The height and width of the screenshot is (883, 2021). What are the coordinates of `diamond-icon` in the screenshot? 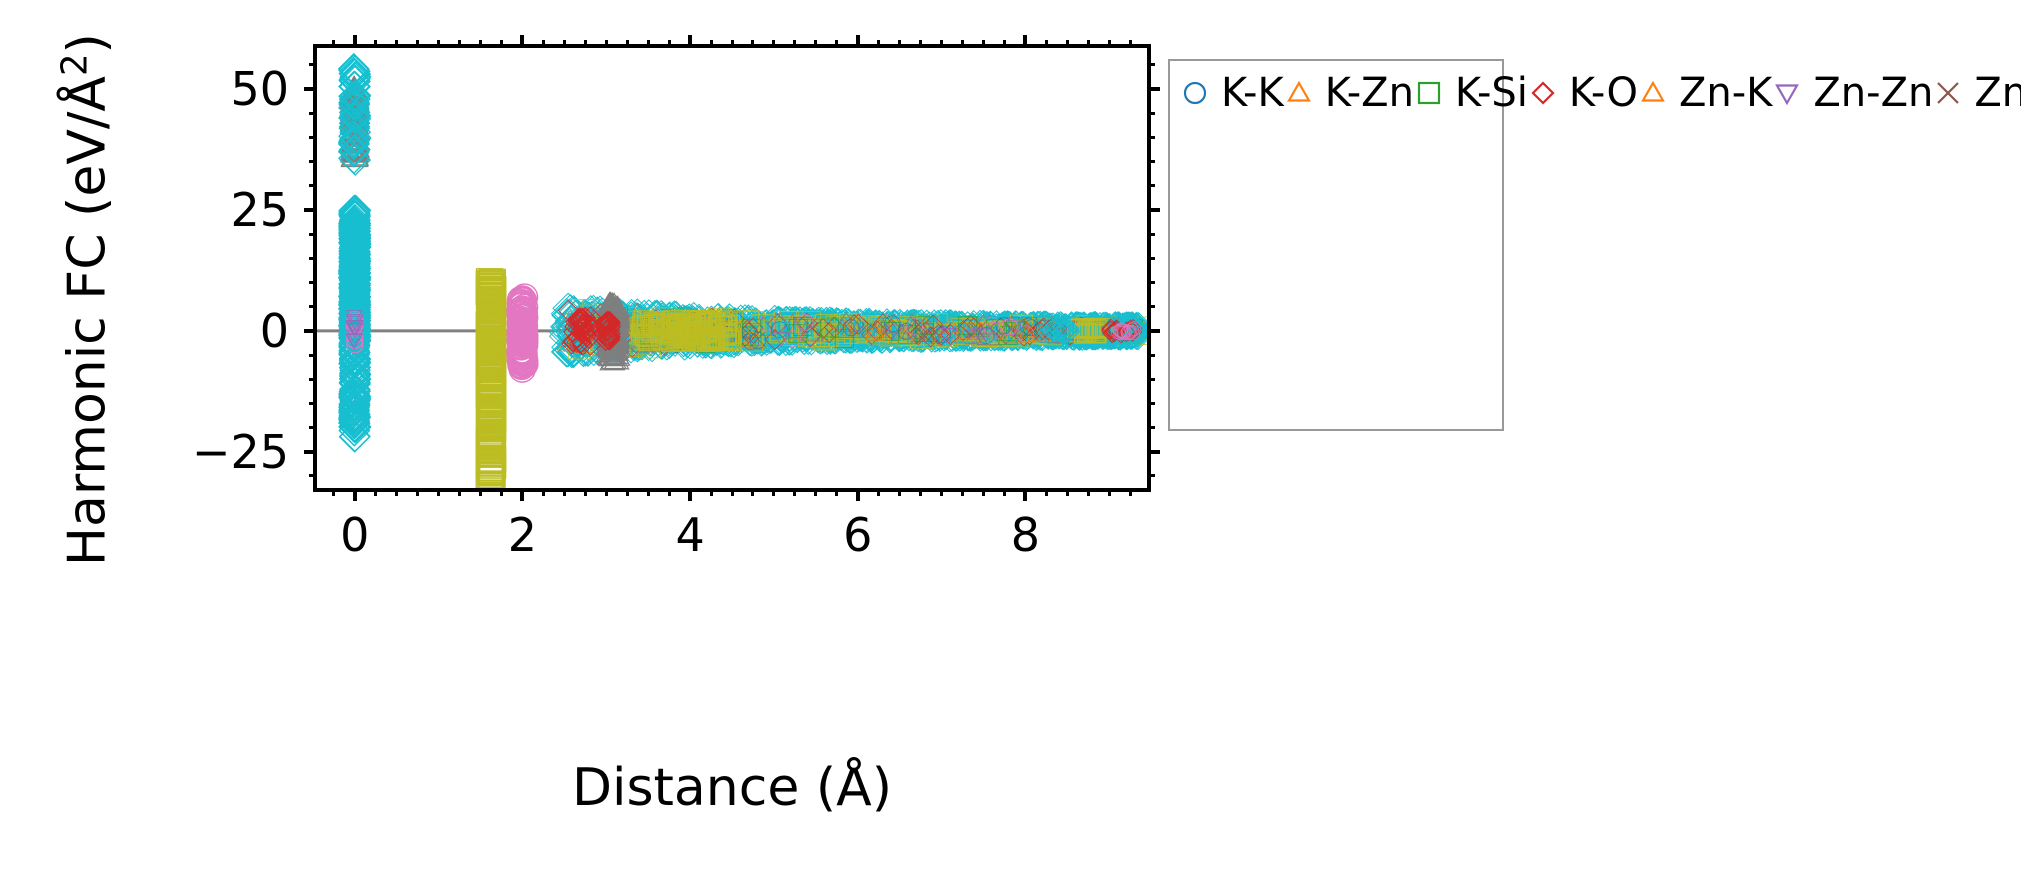 It's located at (1543, 93).